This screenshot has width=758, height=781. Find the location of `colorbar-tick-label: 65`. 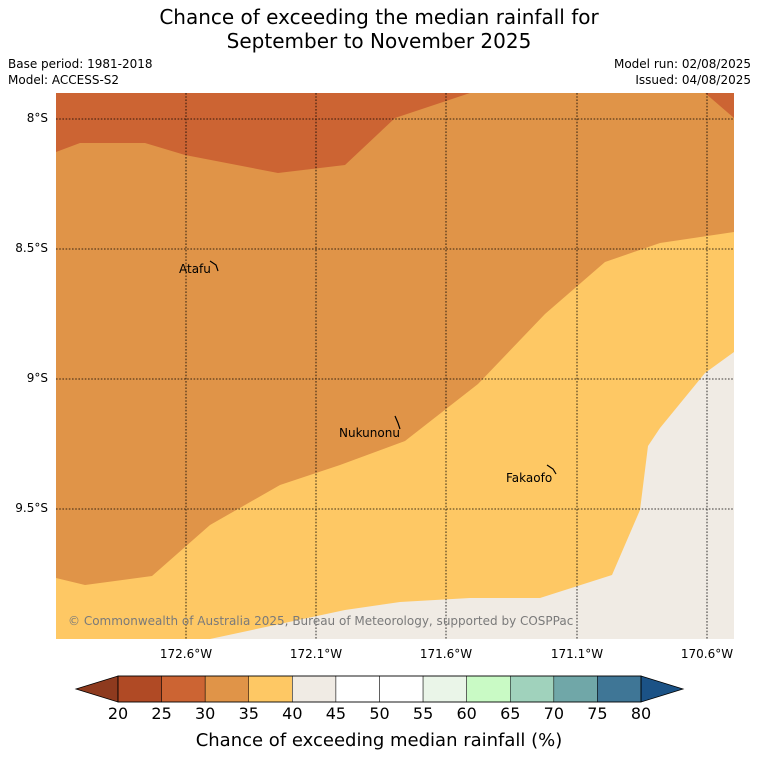

colorbar-tick-label: 65 is located at coordinates (510, 713).